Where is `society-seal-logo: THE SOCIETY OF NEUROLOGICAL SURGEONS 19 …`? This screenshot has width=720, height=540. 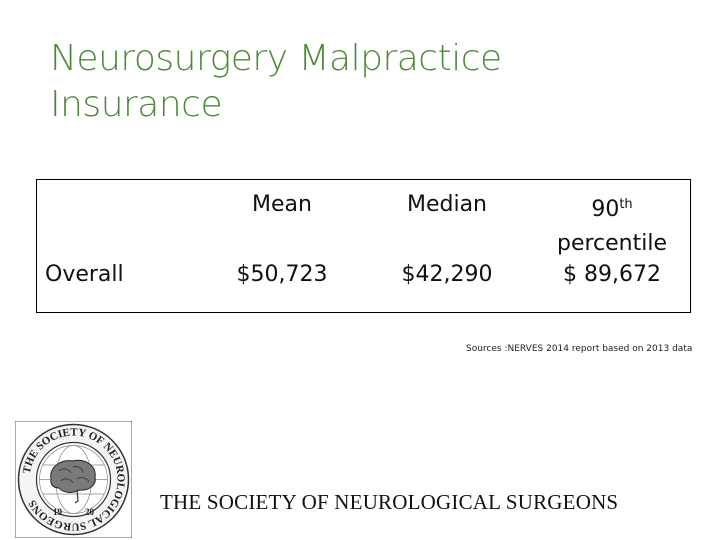 society-seal-logo: THE SOCIETY OF NEUROLOGICAL SURGEONS 19 … is located at coordinates (73, 479).